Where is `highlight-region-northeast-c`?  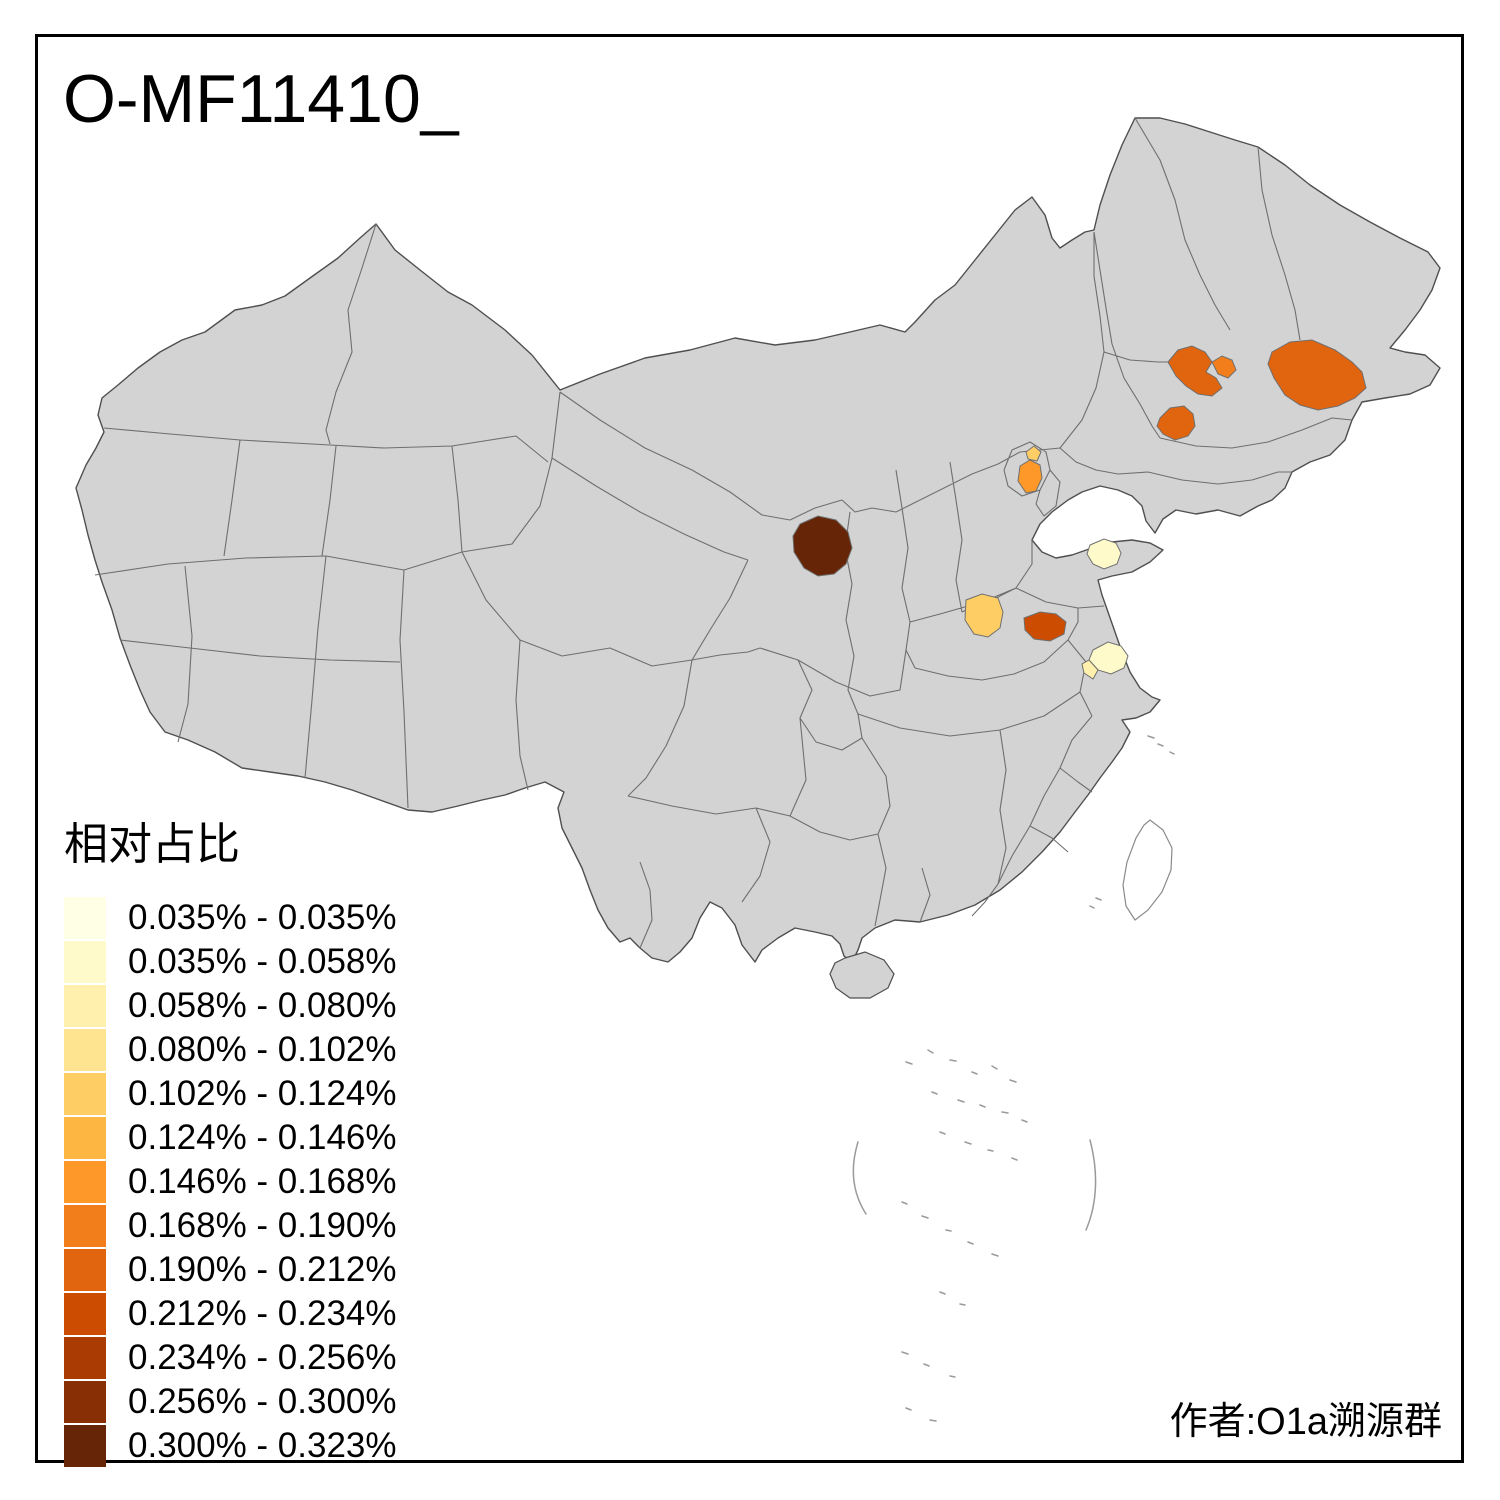
highlight-region-northeast-c is located at coordinates (1317, 375).